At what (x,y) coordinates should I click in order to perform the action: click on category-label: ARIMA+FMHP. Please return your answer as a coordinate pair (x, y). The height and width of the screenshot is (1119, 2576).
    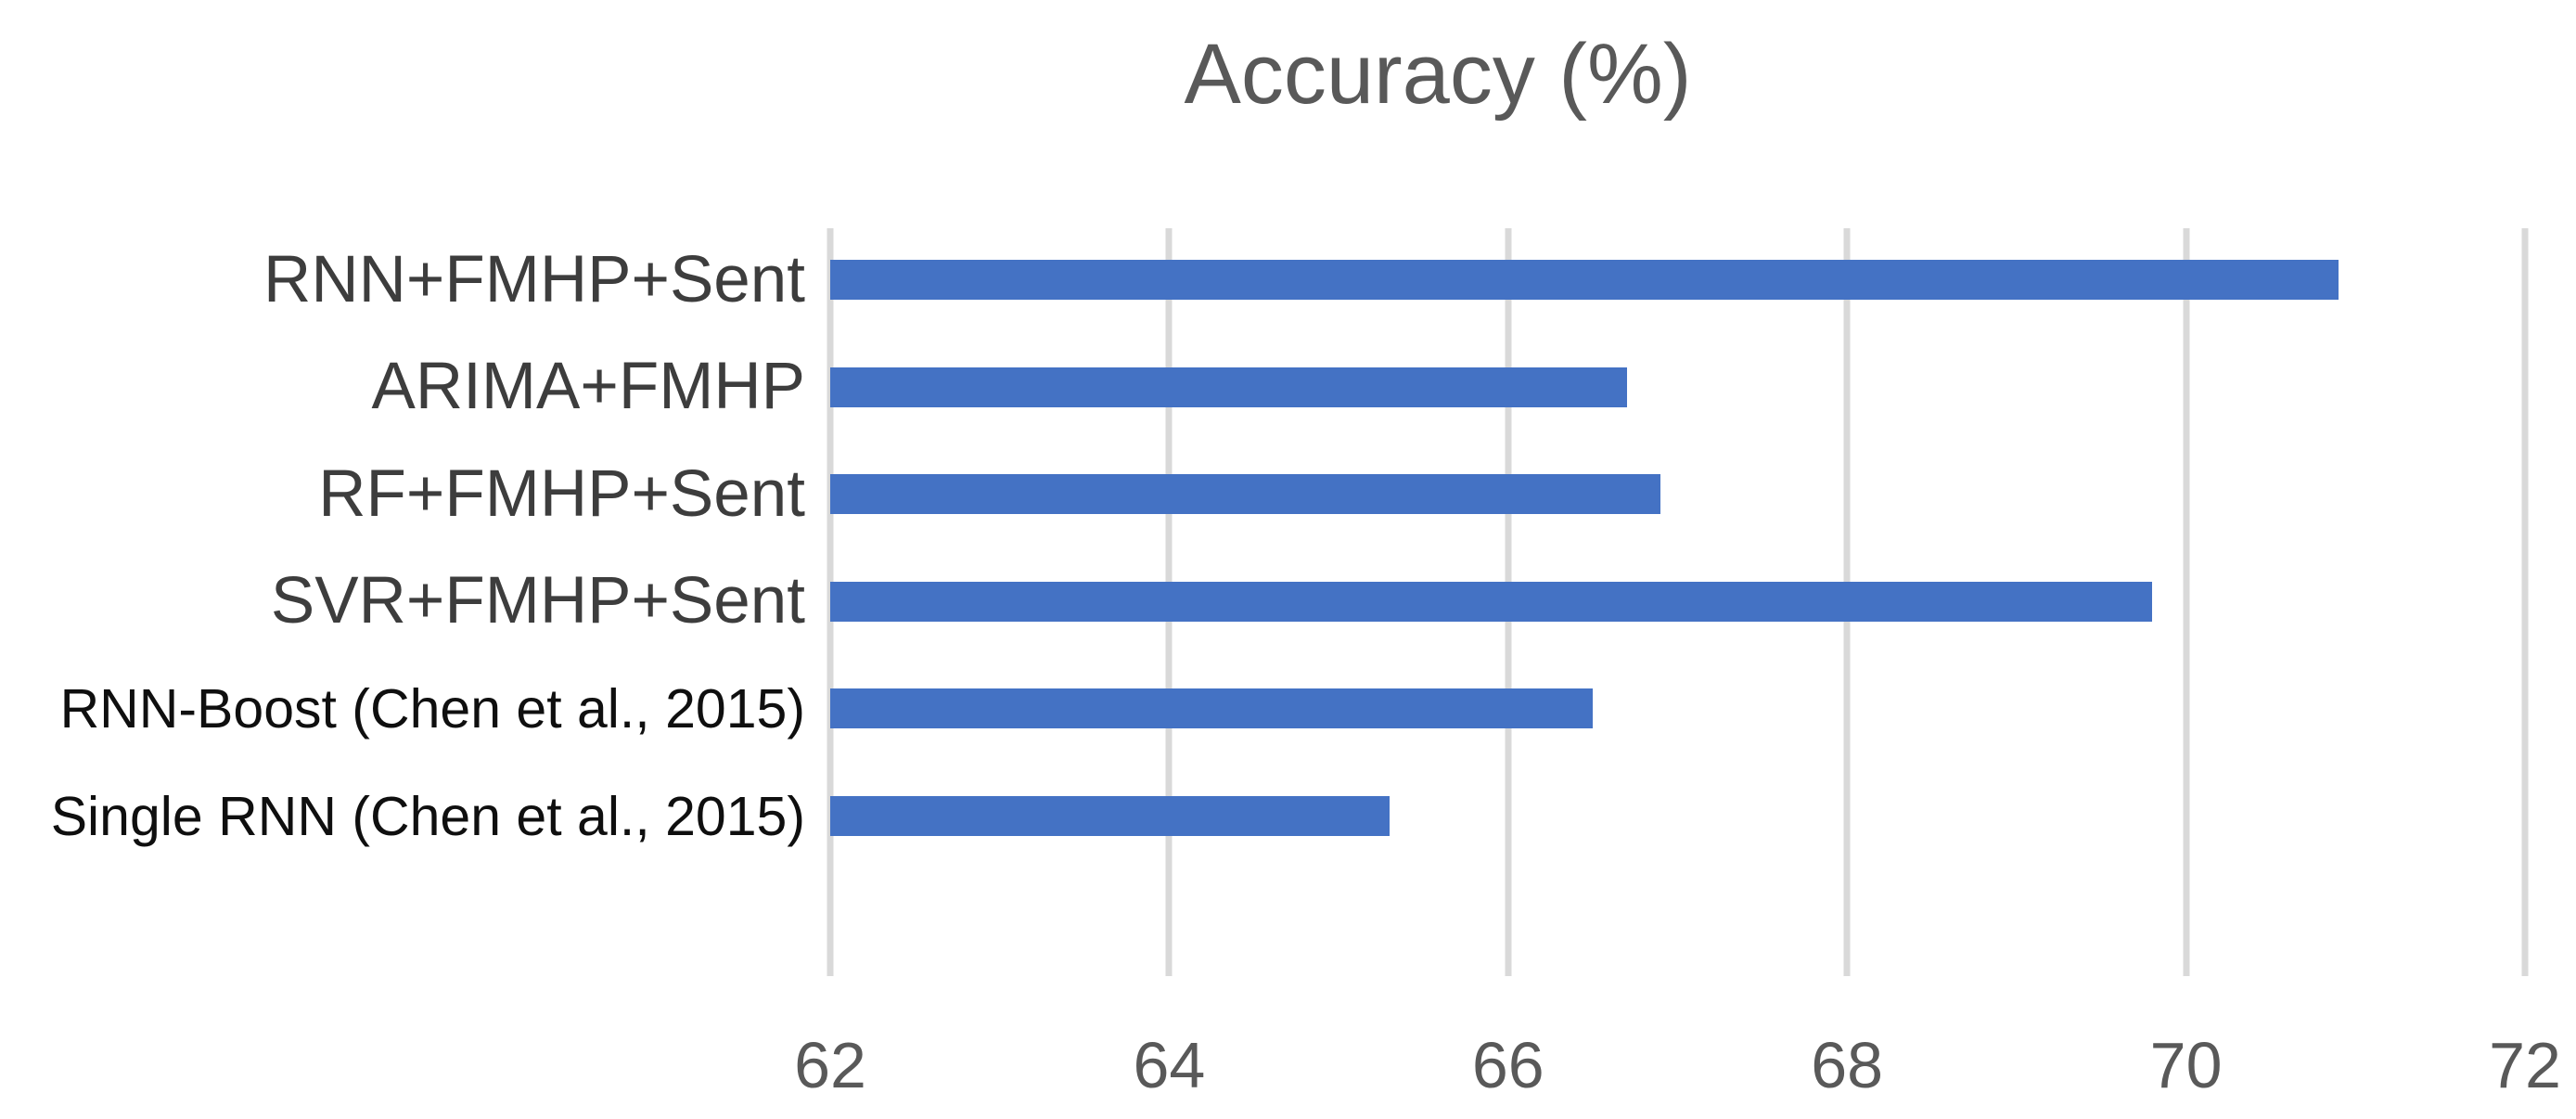
    Looking at the image, I should click on (588, 387).